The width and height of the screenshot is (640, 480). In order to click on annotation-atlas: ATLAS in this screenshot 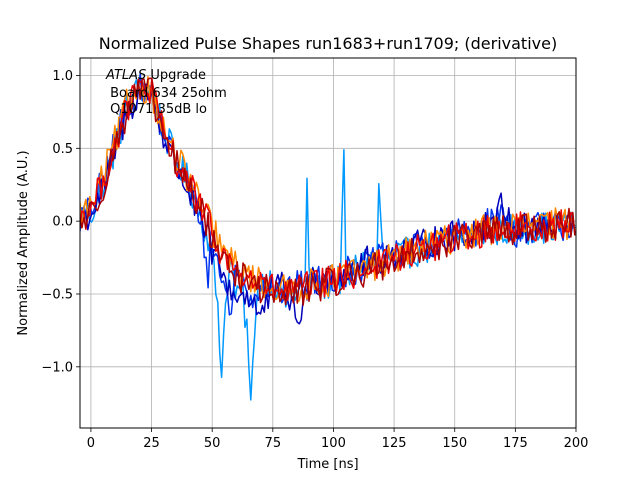, I will do `click(125, 75)`.